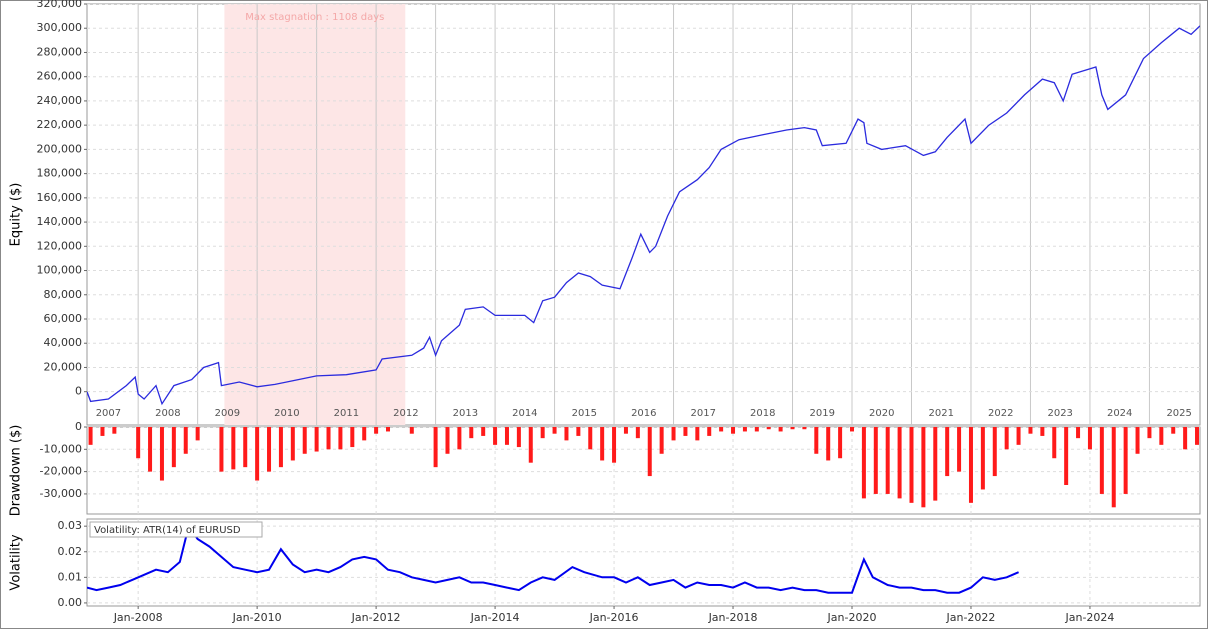  I want to click on year-label: 2020, so click(881, 413).